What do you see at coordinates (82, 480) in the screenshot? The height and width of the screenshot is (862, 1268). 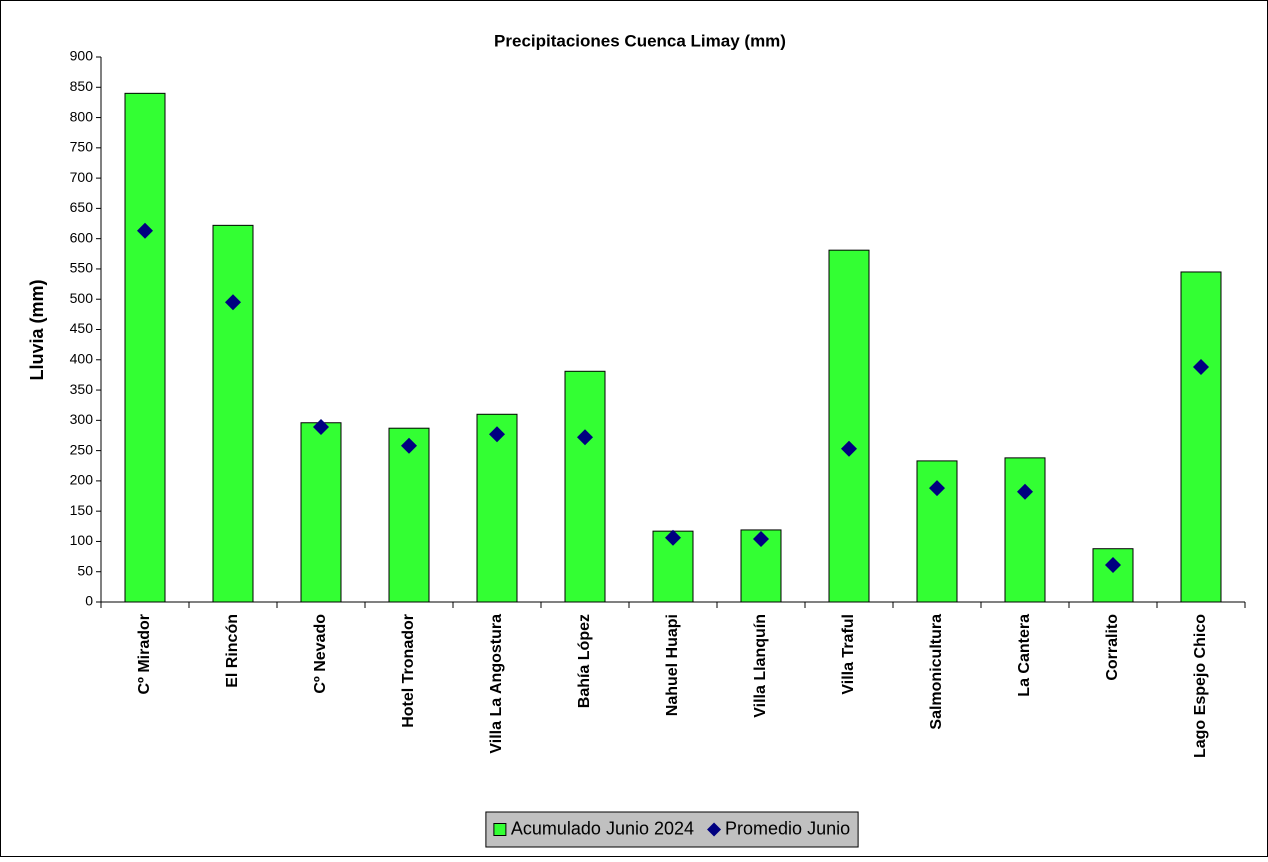 I see `y-tick-label: 200` at bounding box center [82, 480].